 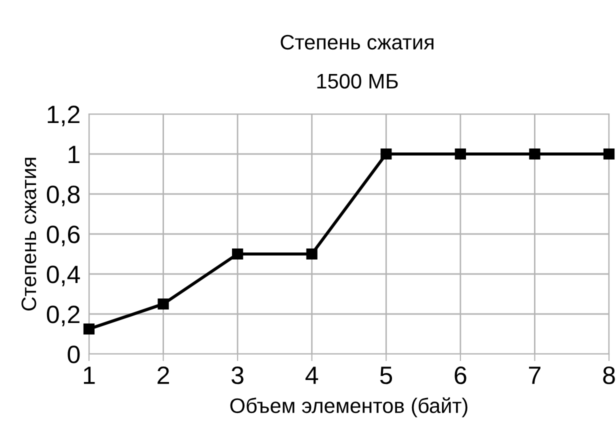 I want to click on y-tick-label: 0,2, so click(x=63, y=316).